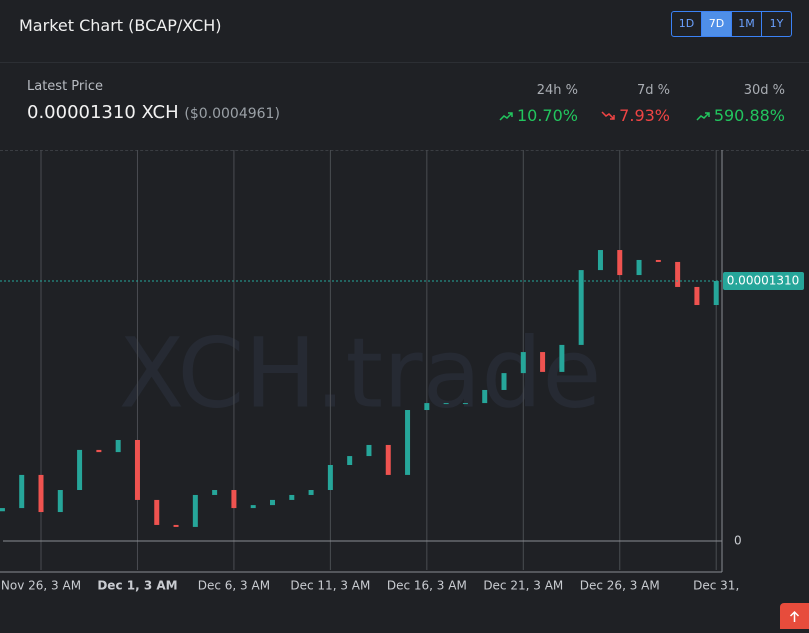  Describe the element at coordinates (716, 24) in the screenshot. I see `range-button: 7D` at that location.